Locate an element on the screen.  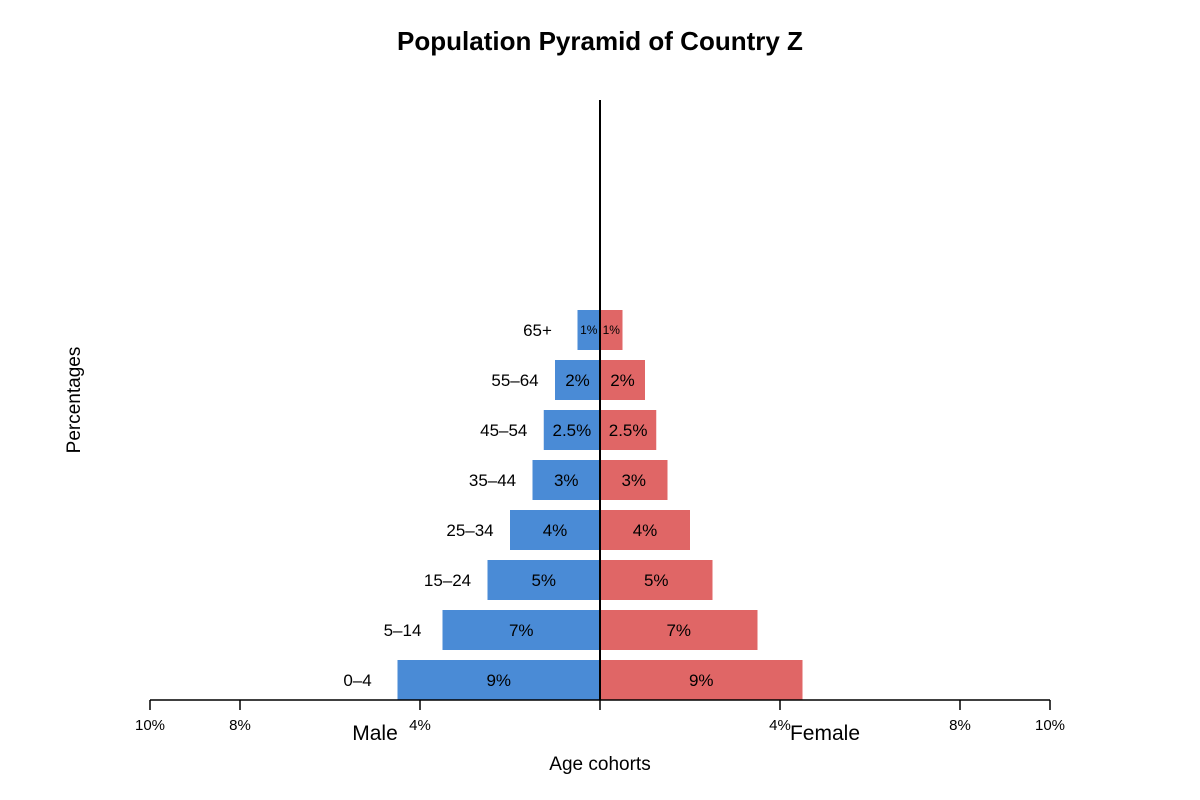
female-bar-label: 1% is located at coordinates (612, 330).